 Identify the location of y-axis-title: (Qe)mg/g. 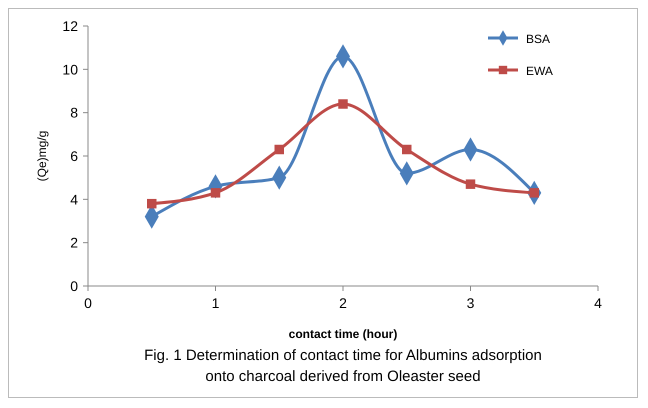
(42, 156).